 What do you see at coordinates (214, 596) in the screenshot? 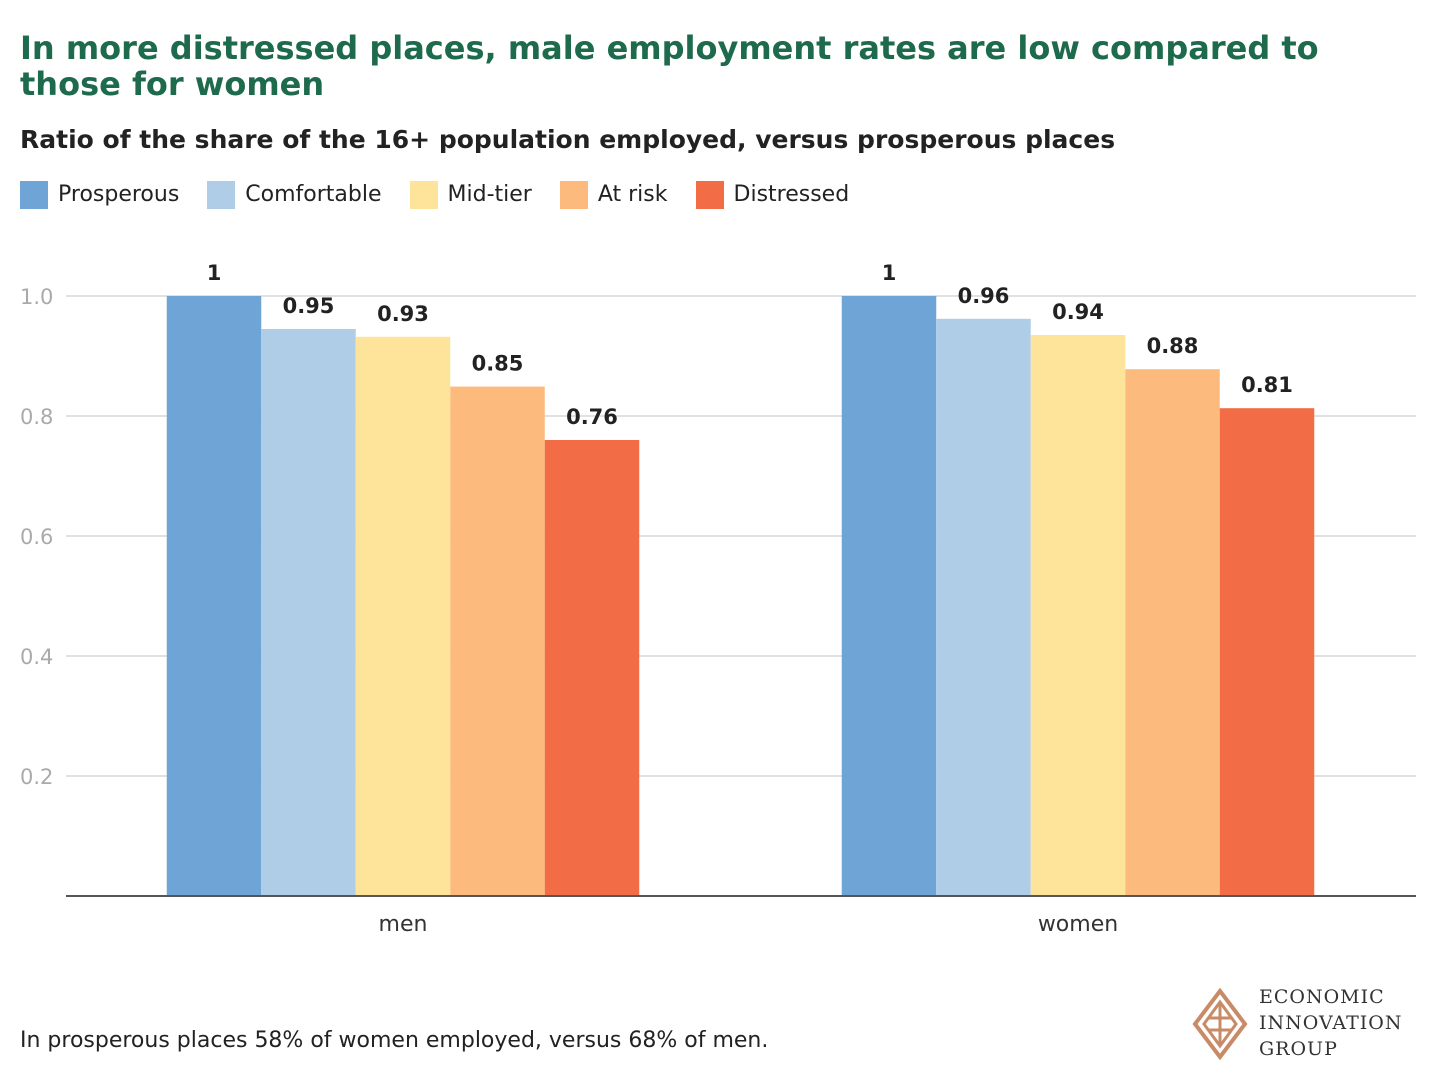
I see `bar-men-prosperous` at bounding box center [214, 596].